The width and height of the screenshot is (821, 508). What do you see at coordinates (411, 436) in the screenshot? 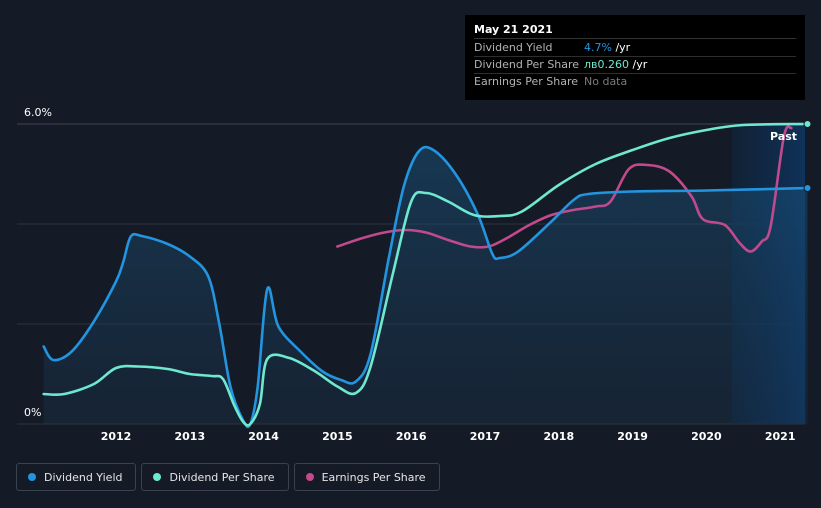
I see `x-tick-label: 2016` at bounding box center [411, 436].